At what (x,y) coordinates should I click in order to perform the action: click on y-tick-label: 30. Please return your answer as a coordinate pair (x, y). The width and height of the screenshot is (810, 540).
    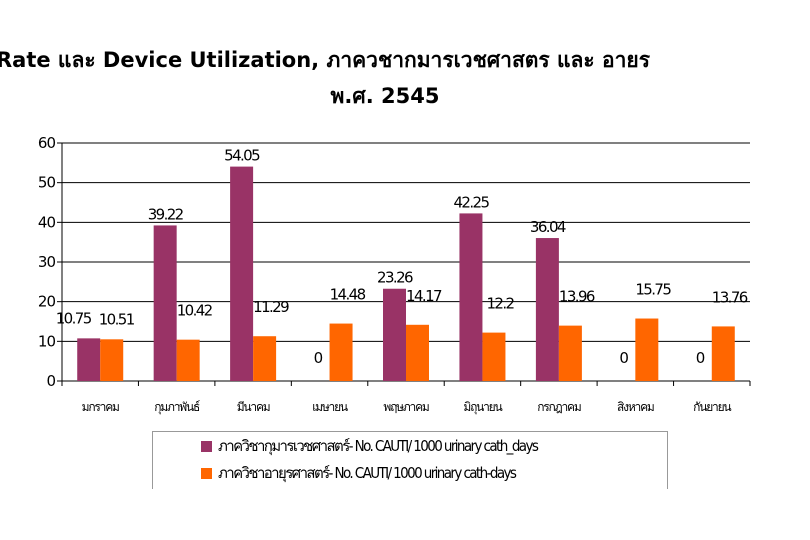
    Looking at the image, I should click on (47, 262).